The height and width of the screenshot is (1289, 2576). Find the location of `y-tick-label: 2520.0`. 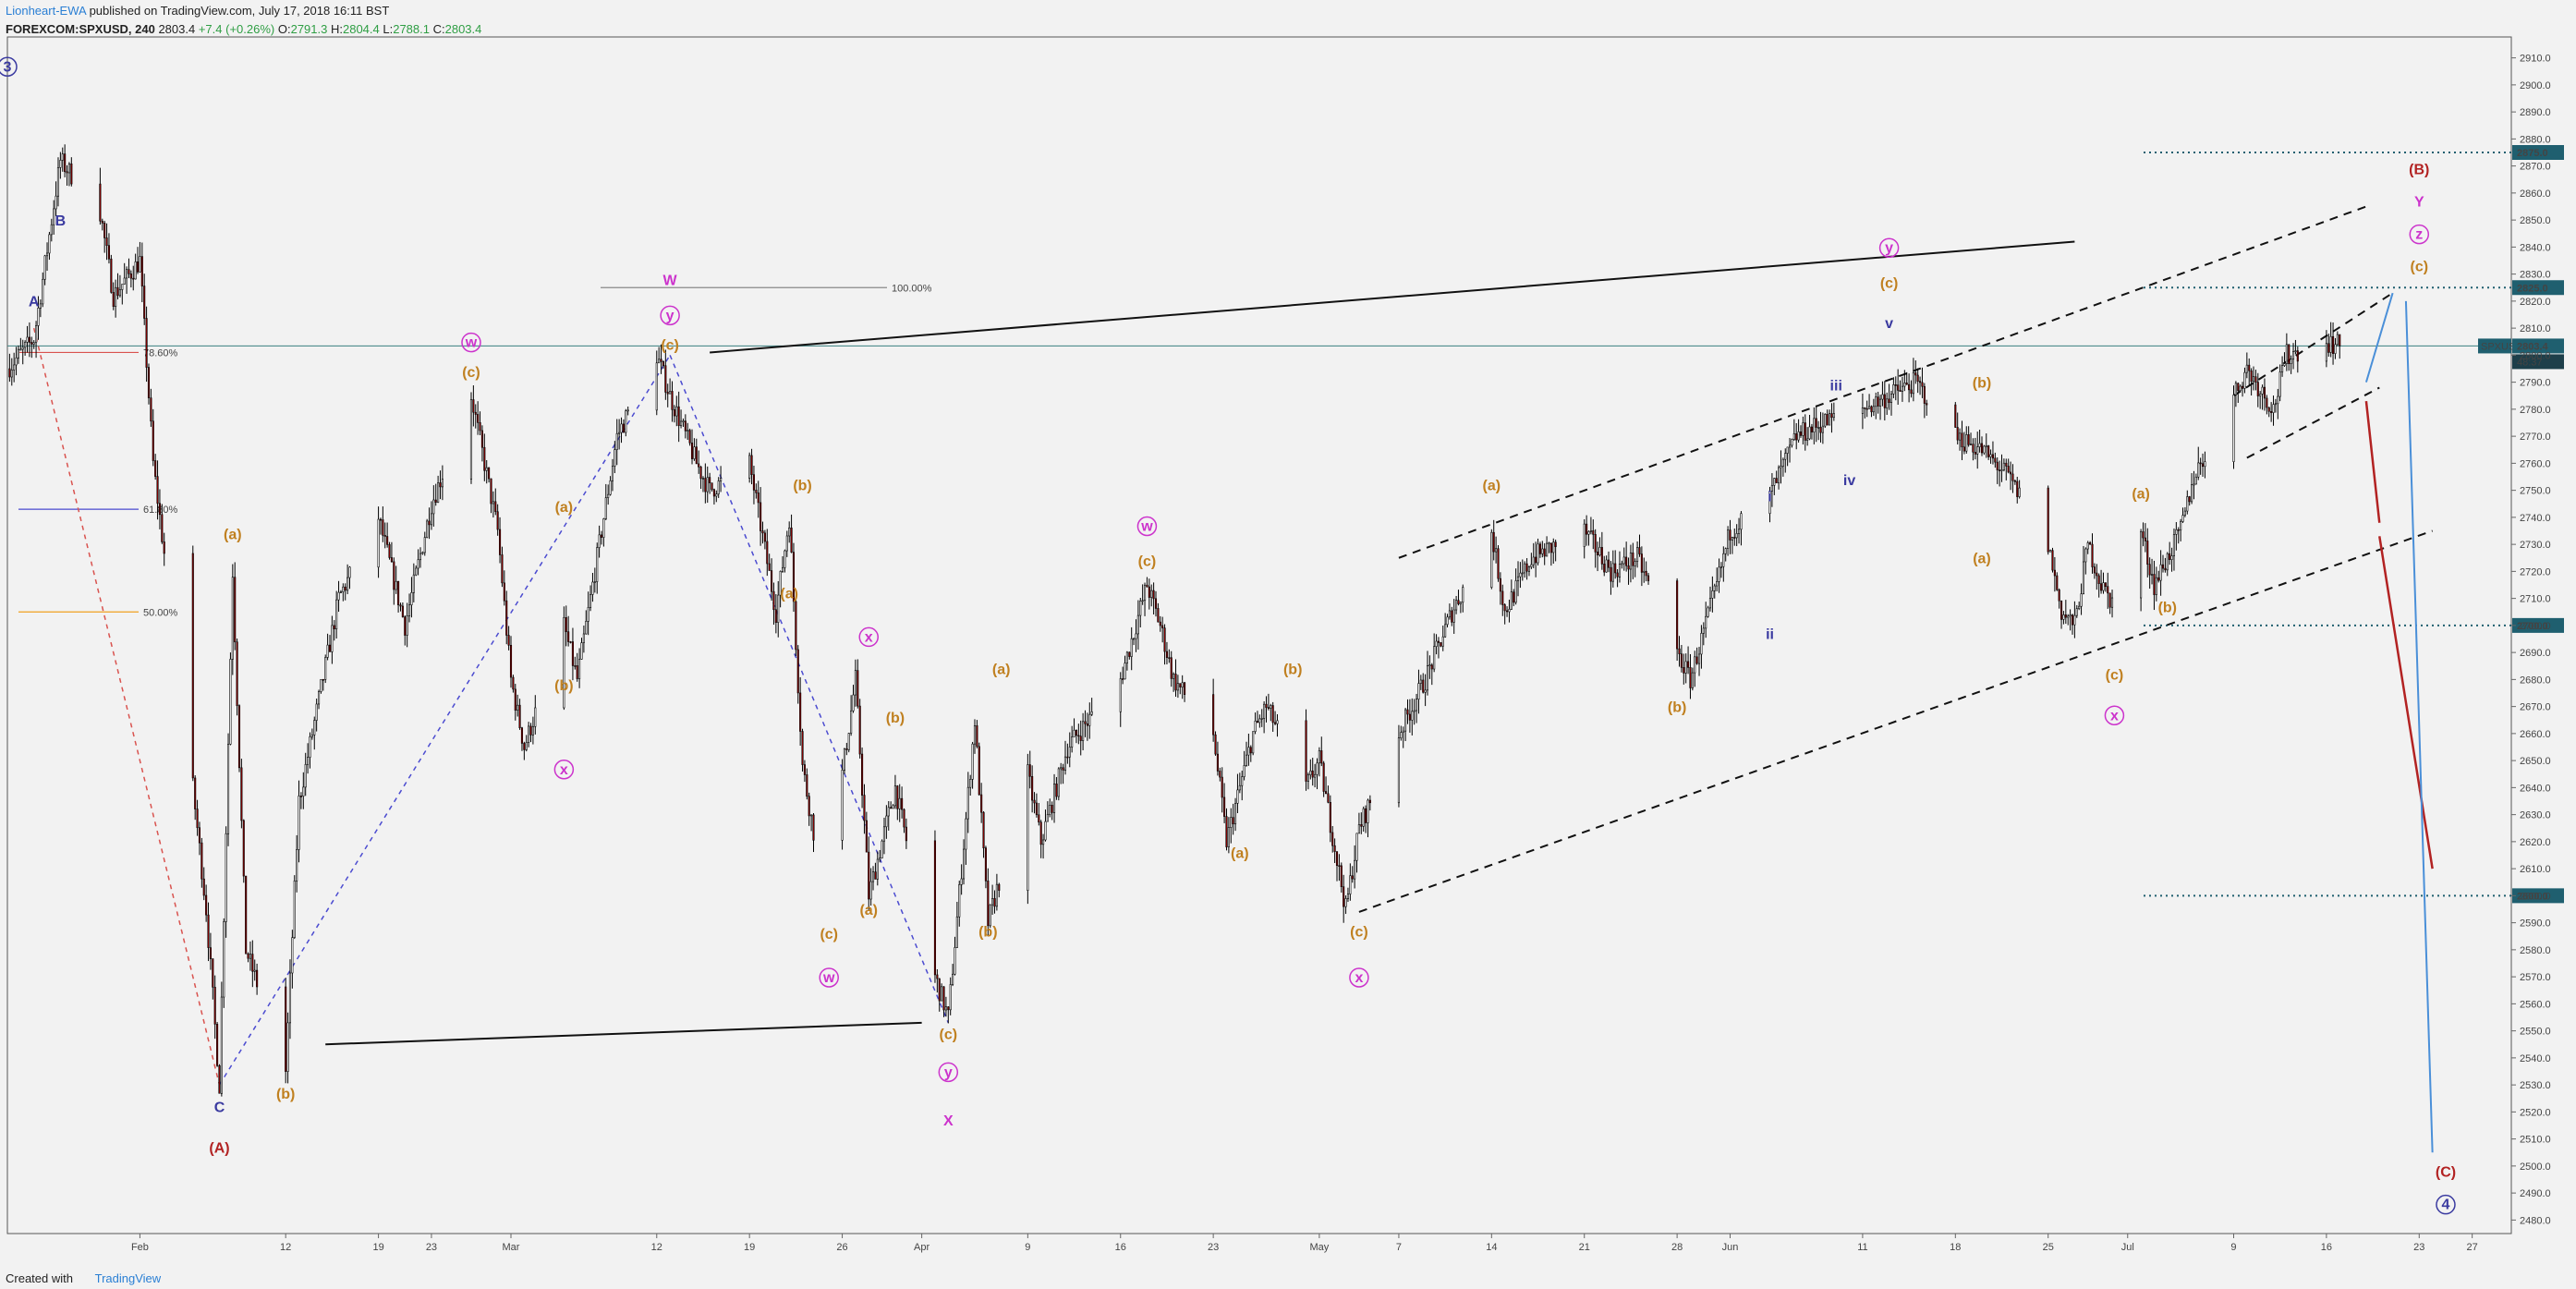

y-tick-label: 2520.0 is located at coordinates (2535, 1112).